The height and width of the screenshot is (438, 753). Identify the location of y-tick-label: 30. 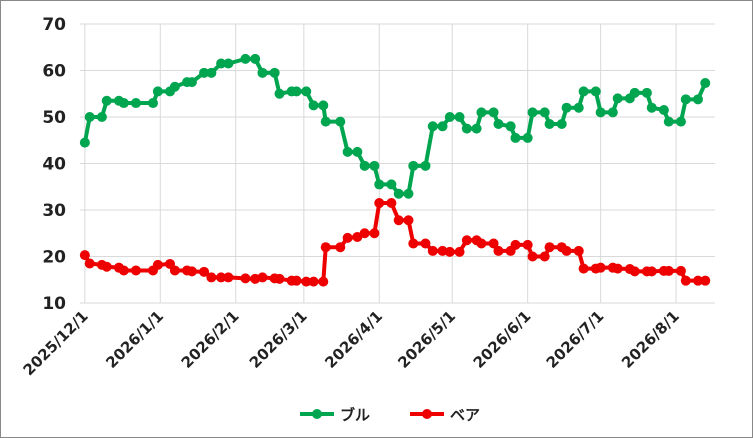
(54, 211).